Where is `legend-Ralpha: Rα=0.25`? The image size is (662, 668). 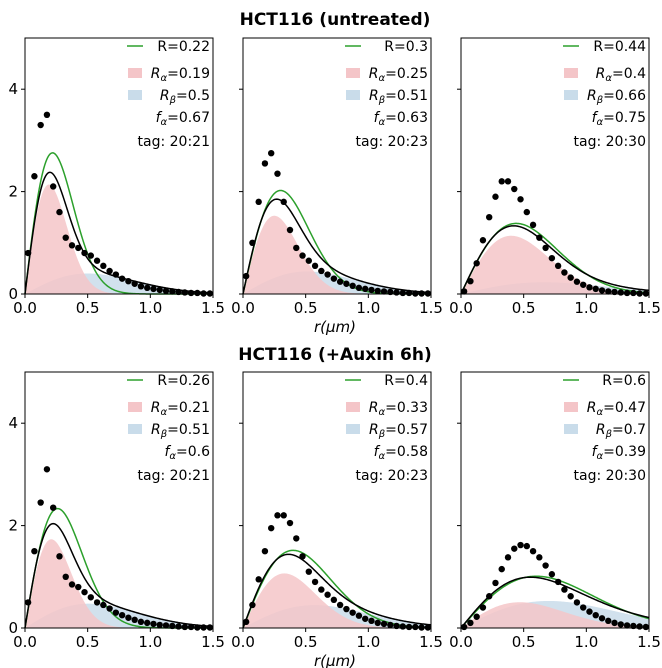 legend-Ralpha: Rα=0.25 is located at coordinates (398, 75).